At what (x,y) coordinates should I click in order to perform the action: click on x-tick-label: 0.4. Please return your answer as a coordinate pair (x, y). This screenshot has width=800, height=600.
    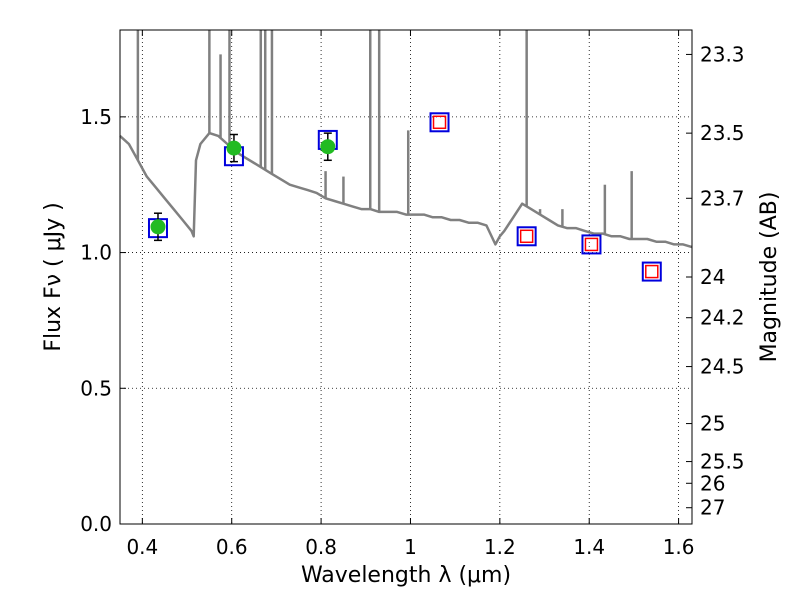
    Looking at the image, I should click on (142, 547).